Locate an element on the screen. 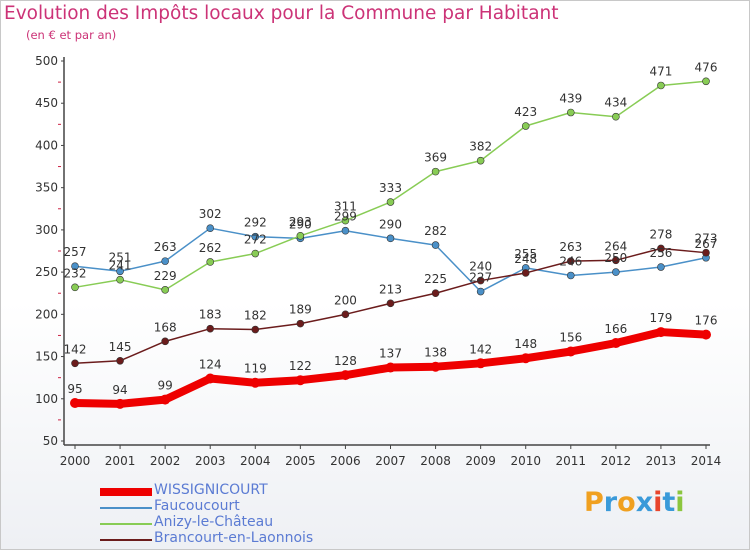  data-label: 182 is located at coordinates (255, 316).